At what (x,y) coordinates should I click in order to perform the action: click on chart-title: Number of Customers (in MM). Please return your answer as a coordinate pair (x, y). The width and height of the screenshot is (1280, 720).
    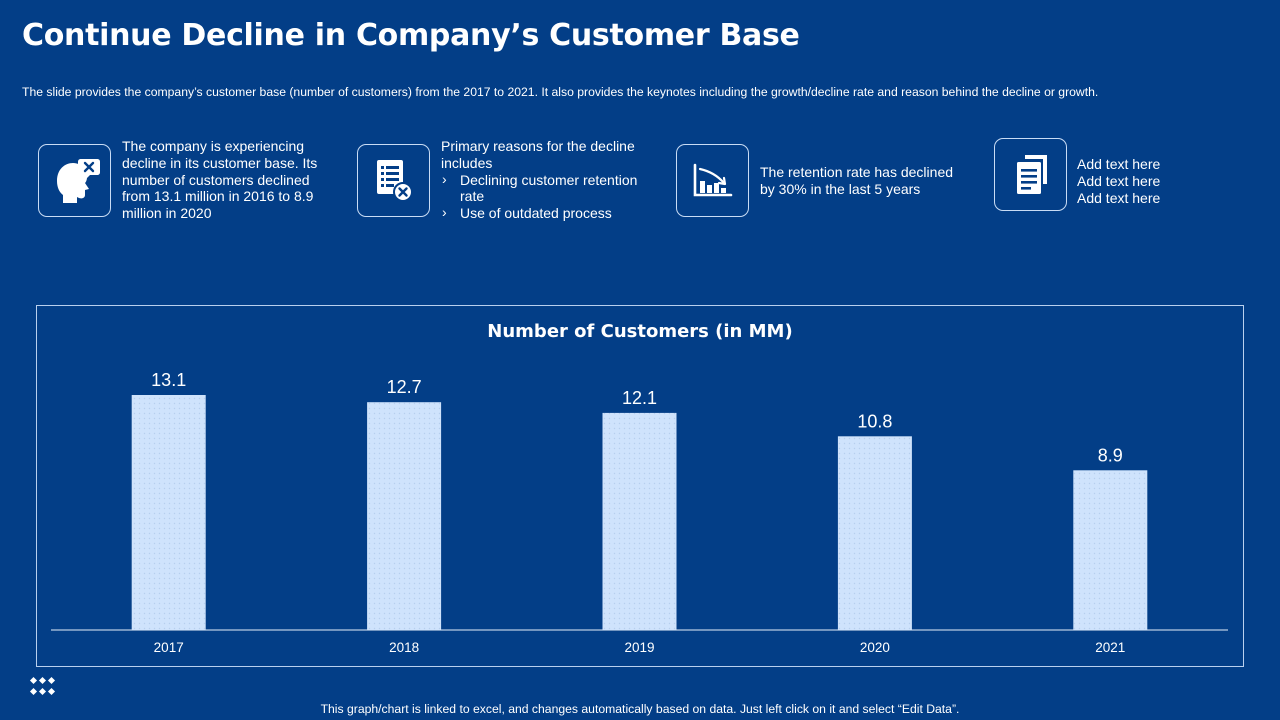
    Looking at the image, I should click on (639, 331).